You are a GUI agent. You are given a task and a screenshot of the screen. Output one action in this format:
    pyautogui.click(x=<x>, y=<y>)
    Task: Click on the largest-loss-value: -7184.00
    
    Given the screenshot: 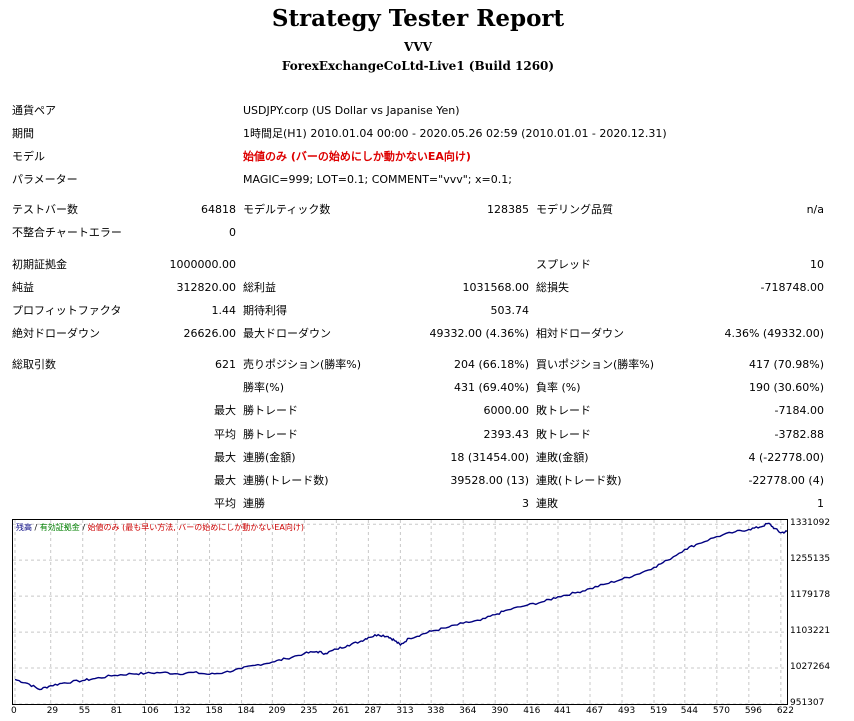 What is the action you would take?
    pyautogui.click(x=799, y=410)
    